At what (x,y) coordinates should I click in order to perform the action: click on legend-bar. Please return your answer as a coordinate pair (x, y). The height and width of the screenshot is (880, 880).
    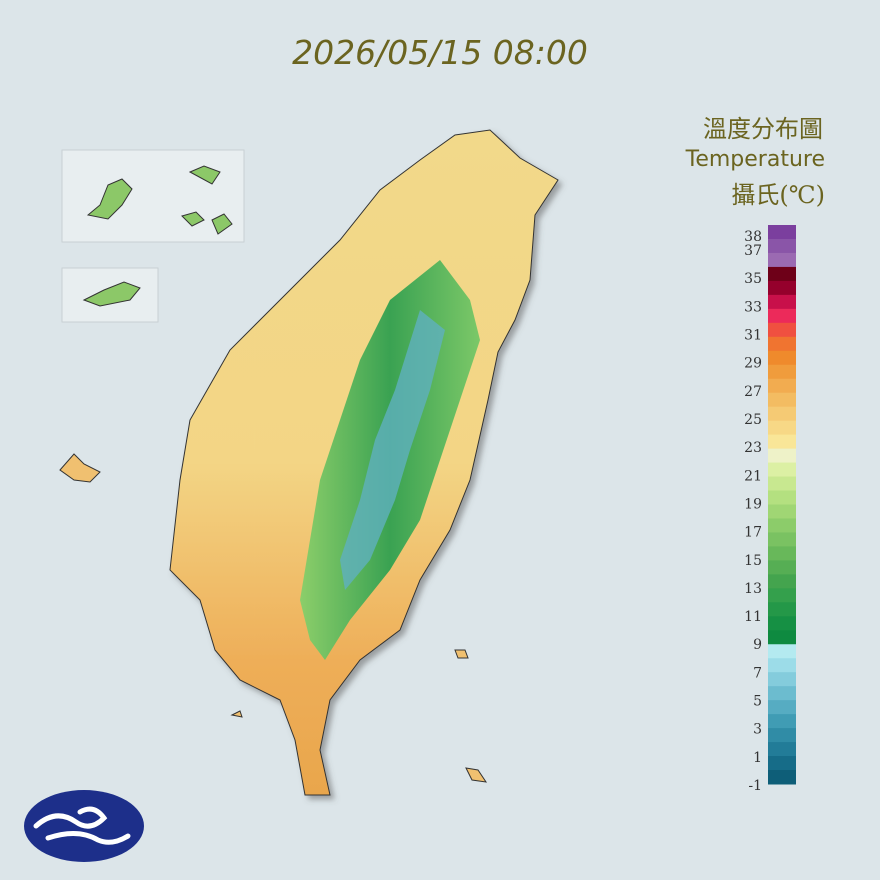
    Looking at the image, I should click on (782, 505).